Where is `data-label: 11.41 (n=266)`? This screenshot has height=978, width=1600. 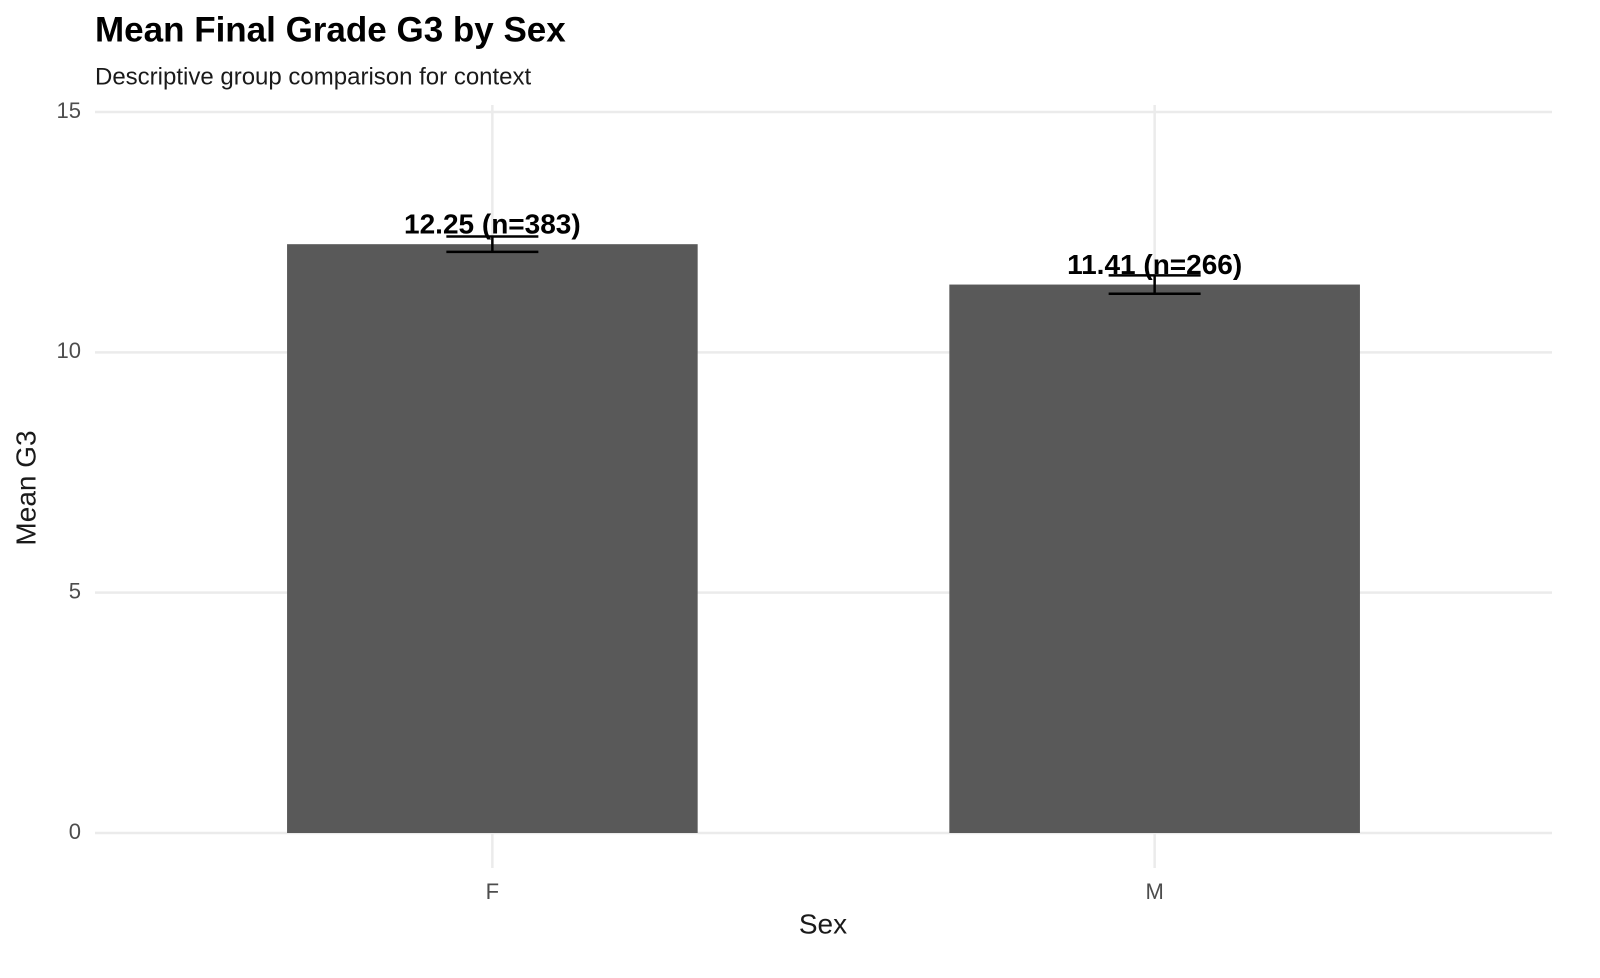
data-label: 11.41 (n=266) is located at coordinates (1154, 264).